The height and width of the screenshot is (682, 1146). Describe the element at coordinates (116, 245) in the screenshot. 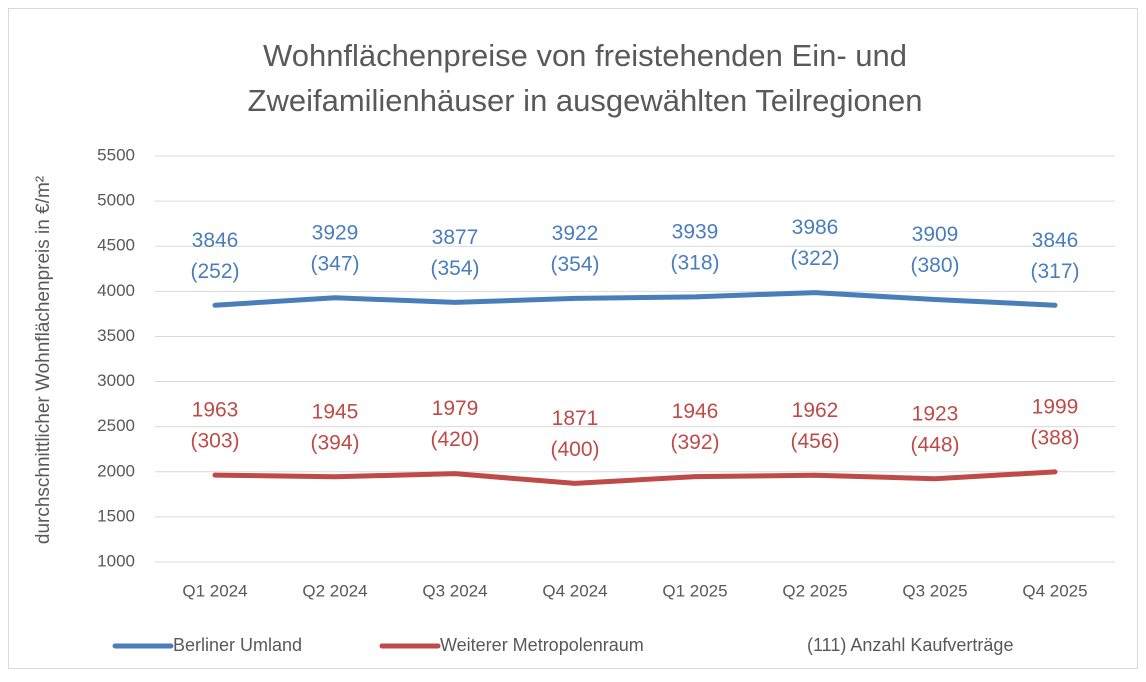

I see `y-tick-label: 4500` at that location.